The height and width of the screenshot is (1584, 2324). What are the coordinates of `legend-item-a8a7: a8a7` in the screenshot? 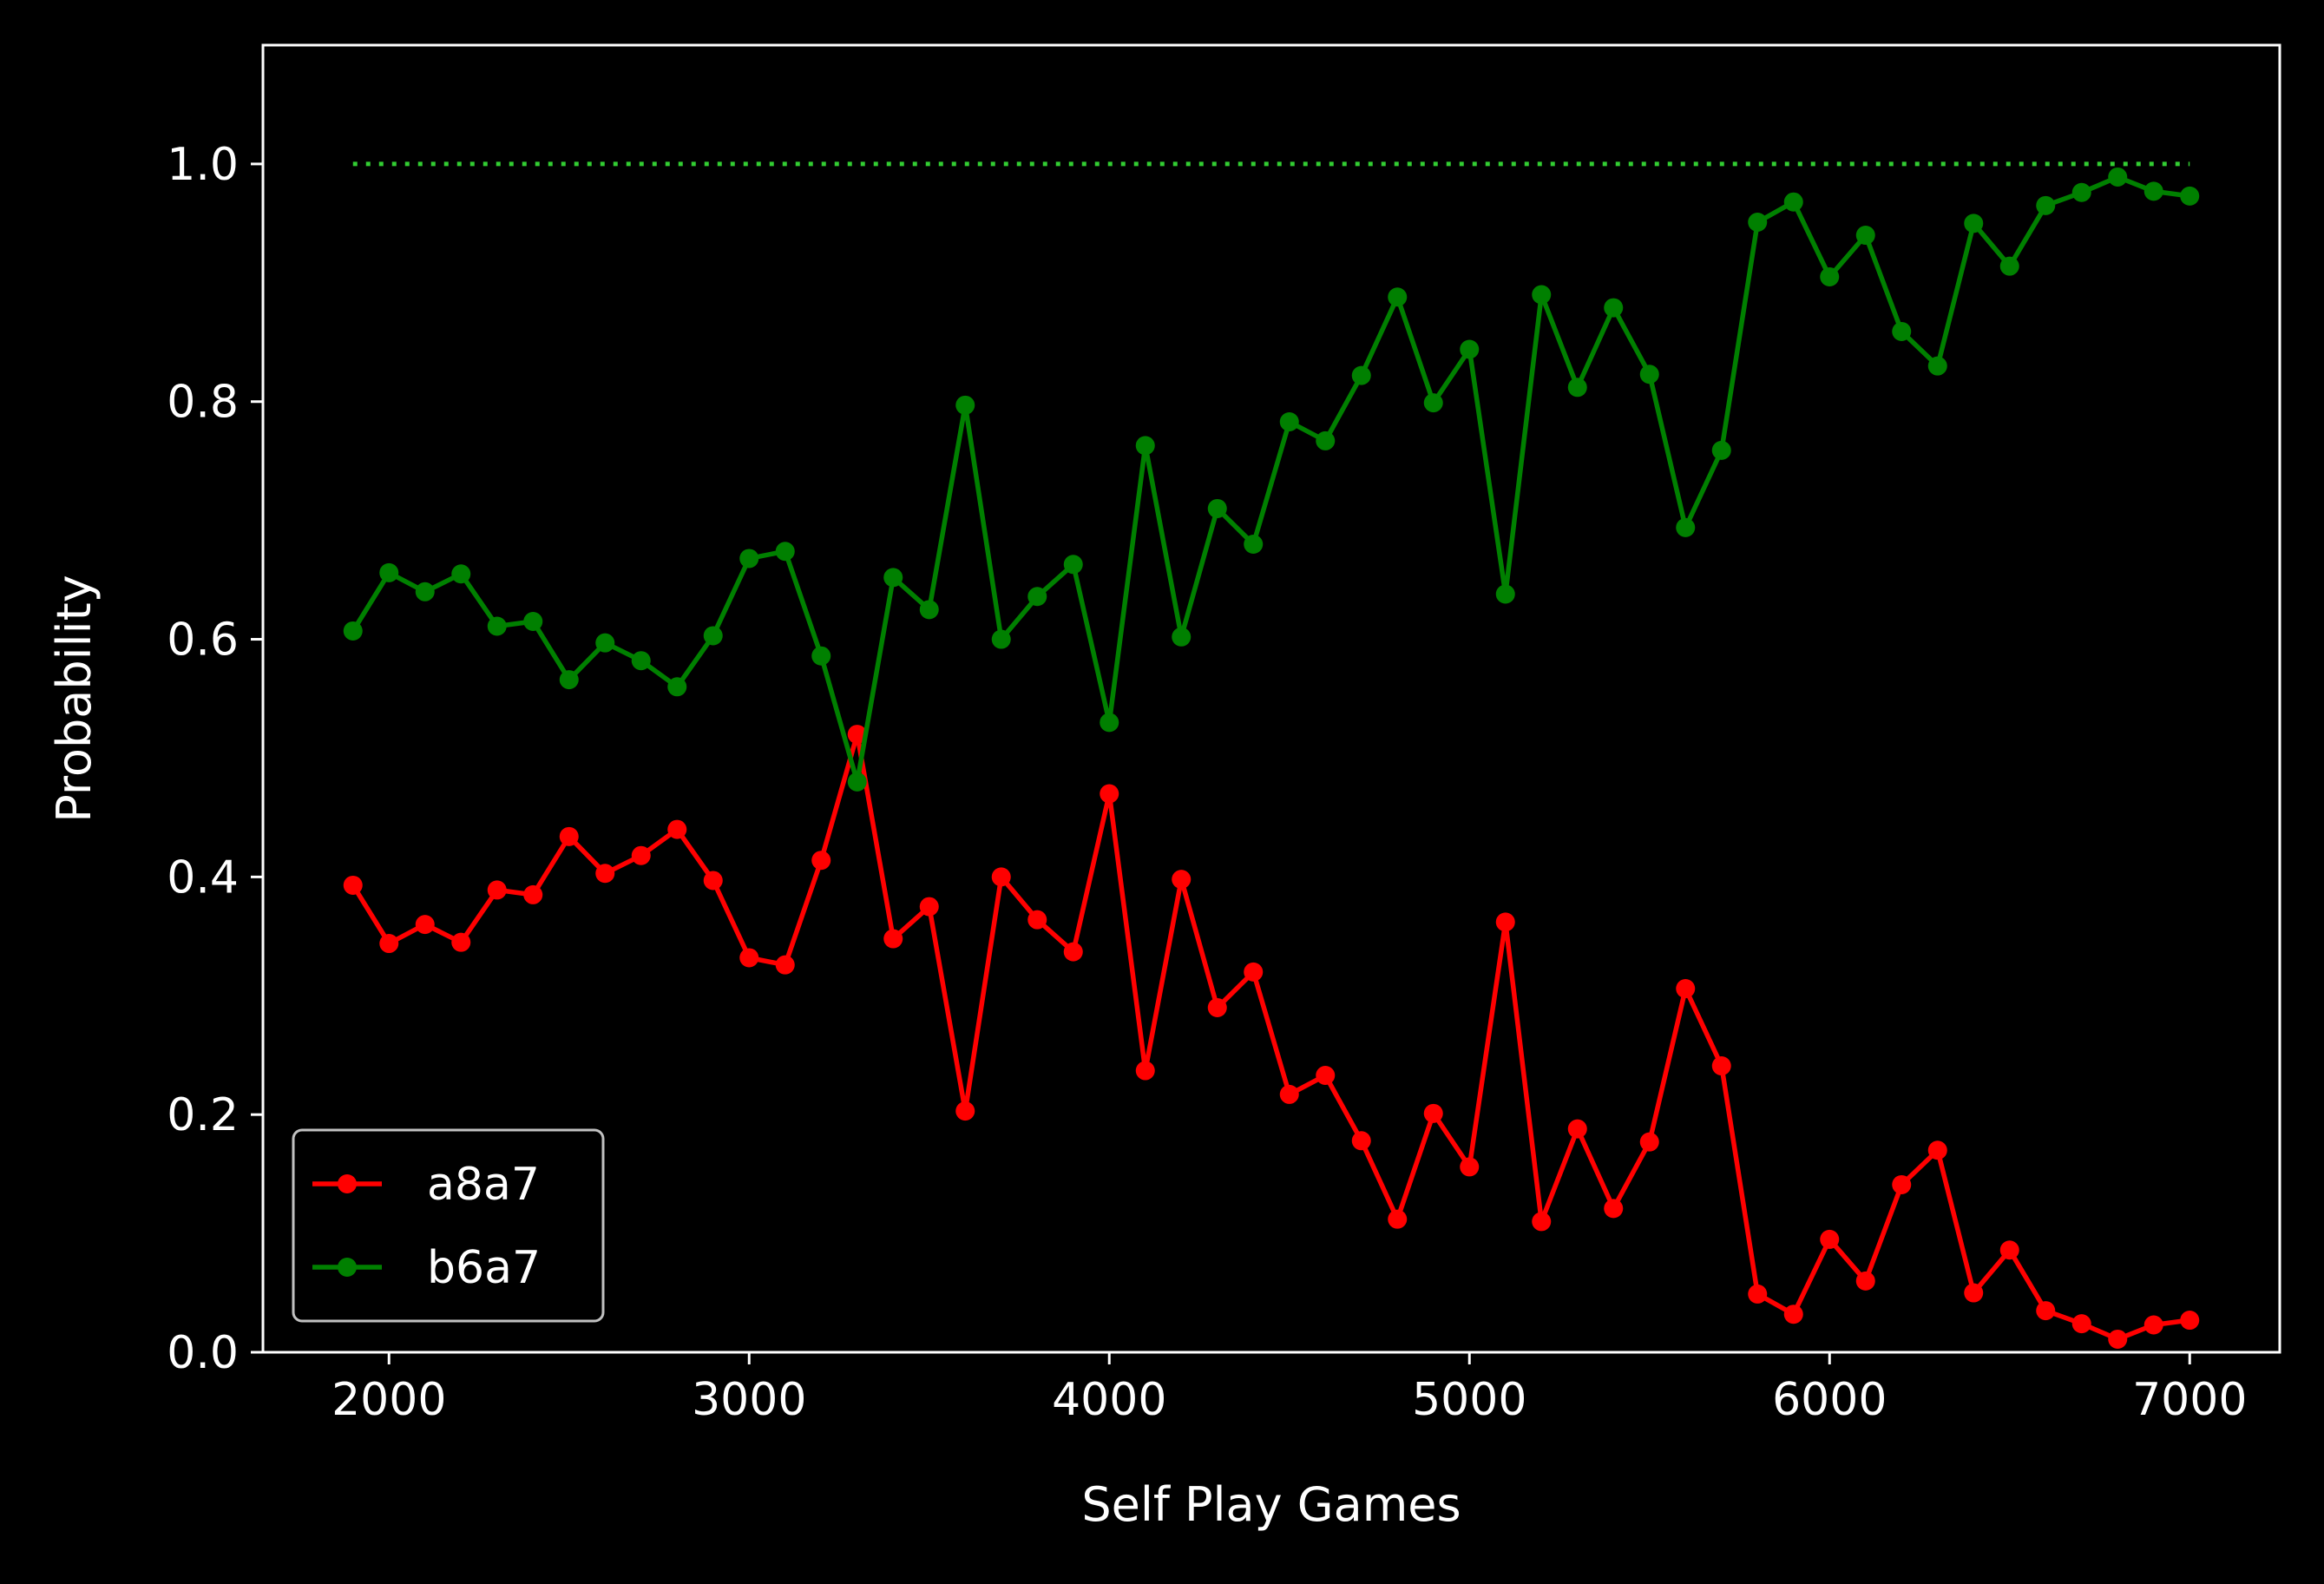 It's located at (426, 1185).